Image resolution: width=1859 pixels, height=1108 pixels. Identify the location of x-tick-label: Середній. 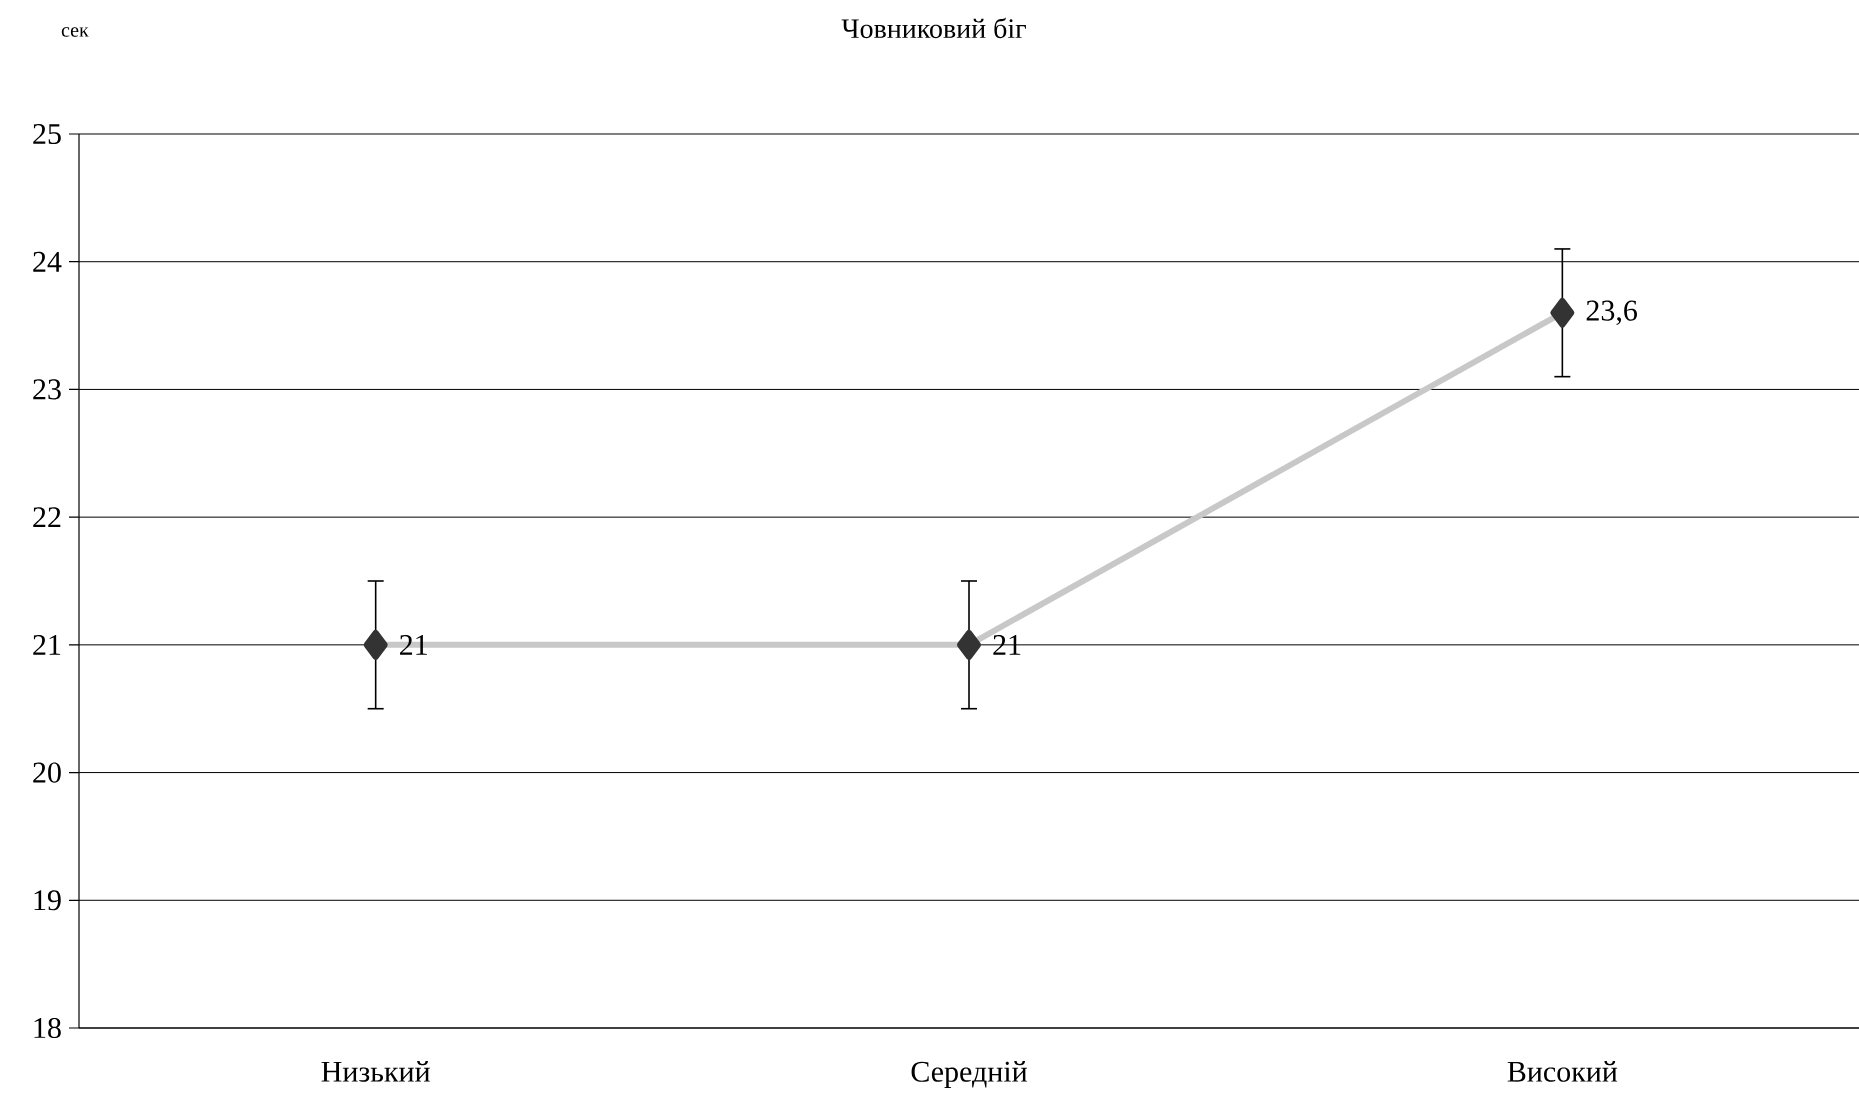
(969, 1074).